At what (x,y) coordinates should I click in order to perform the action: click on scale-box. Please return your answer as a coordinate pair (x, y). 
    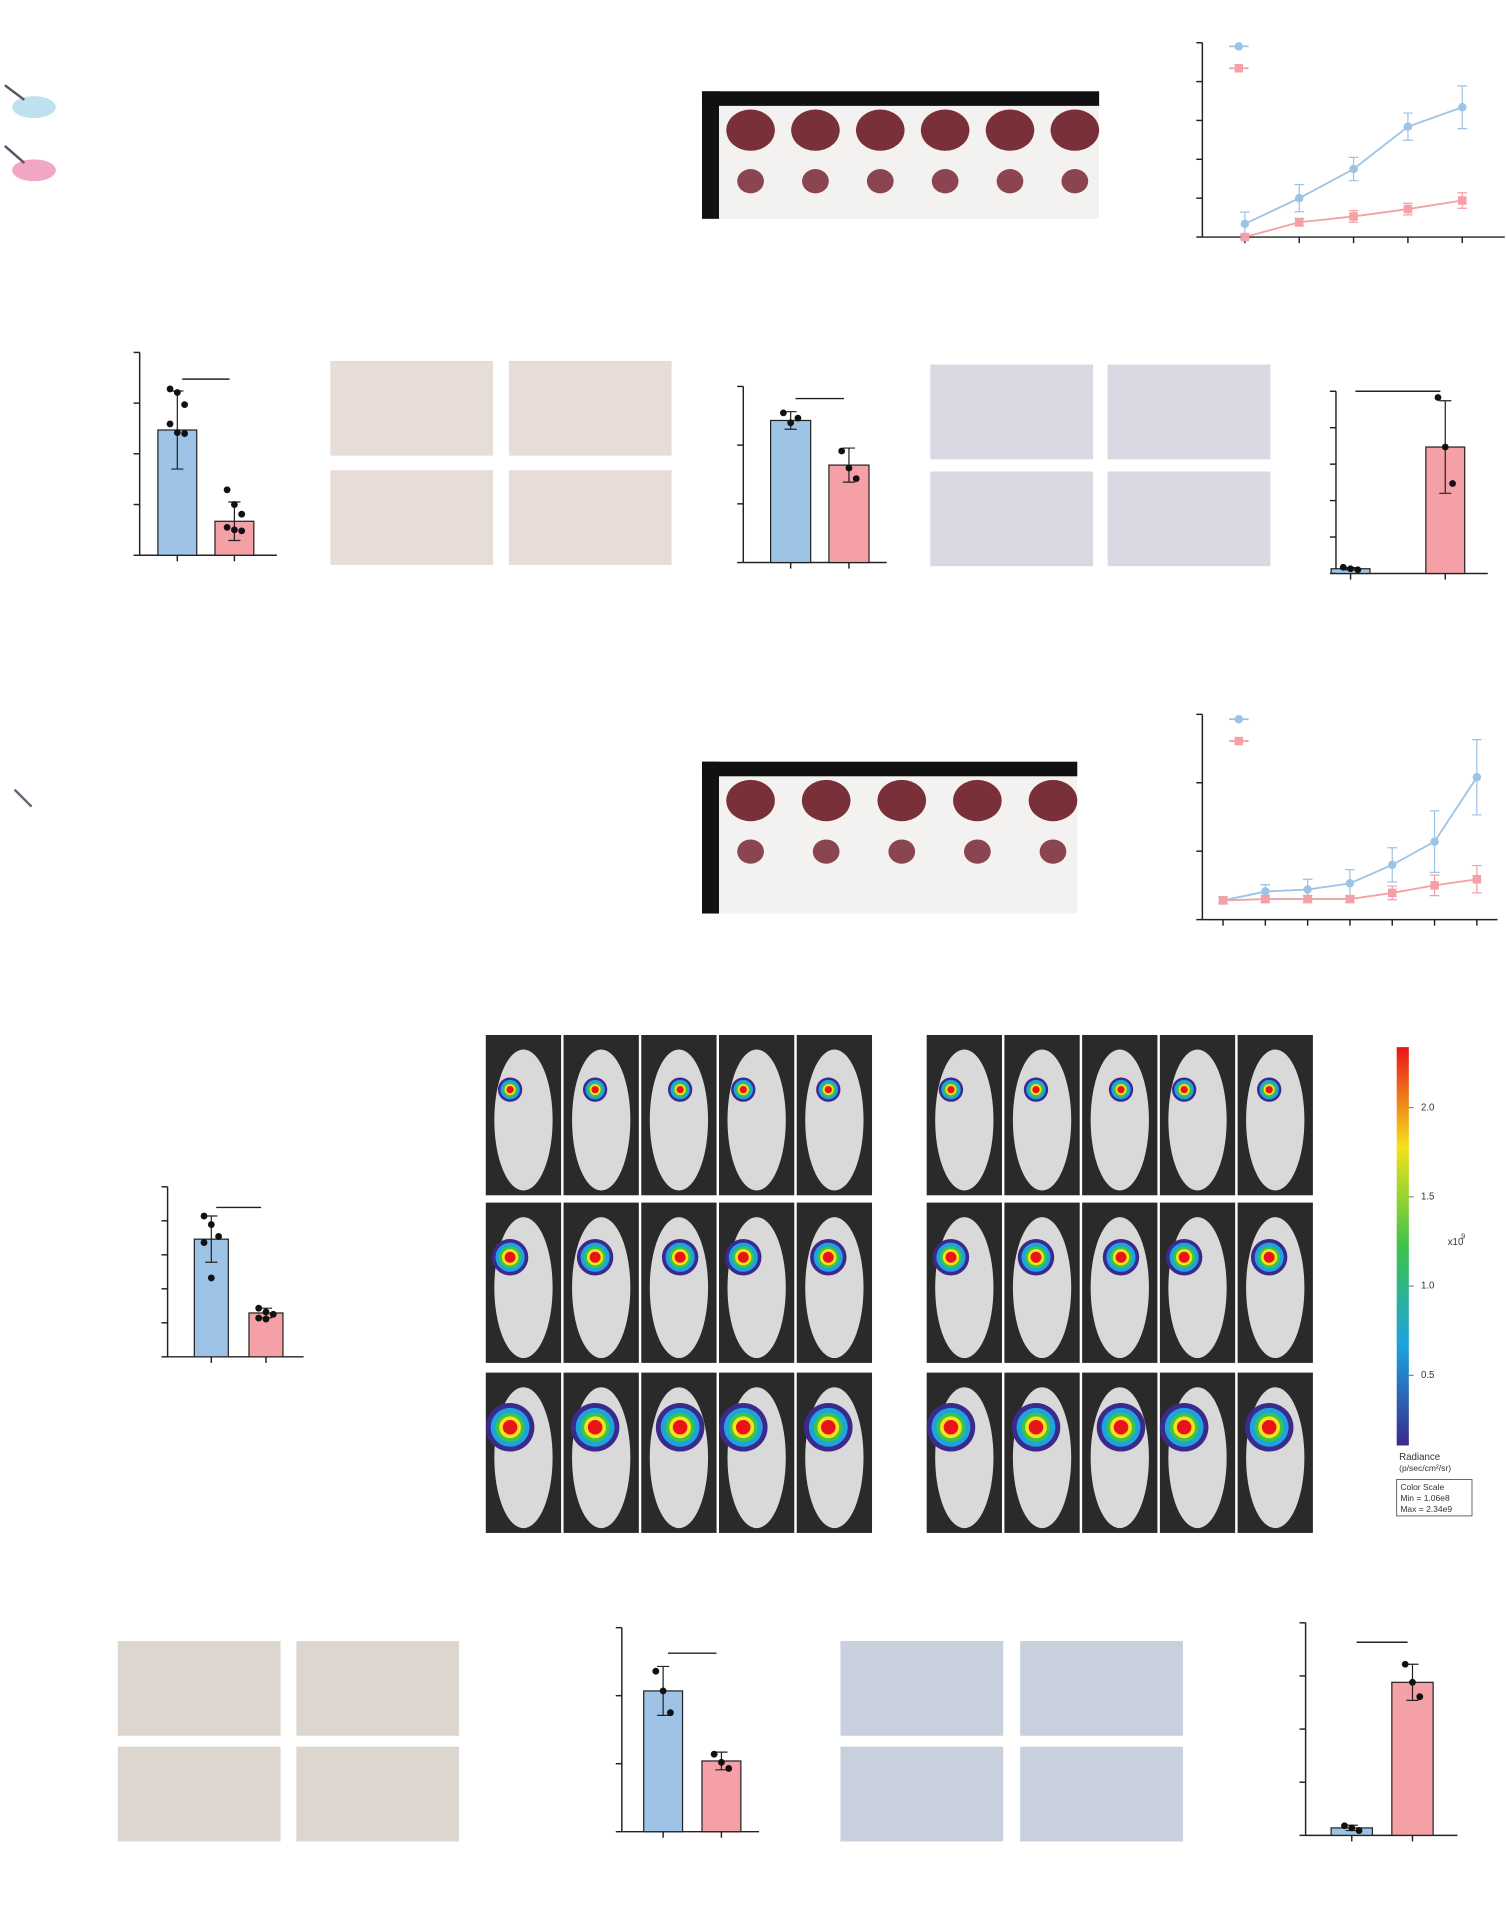
    Looking at the image, I should click on (1434, 1498).